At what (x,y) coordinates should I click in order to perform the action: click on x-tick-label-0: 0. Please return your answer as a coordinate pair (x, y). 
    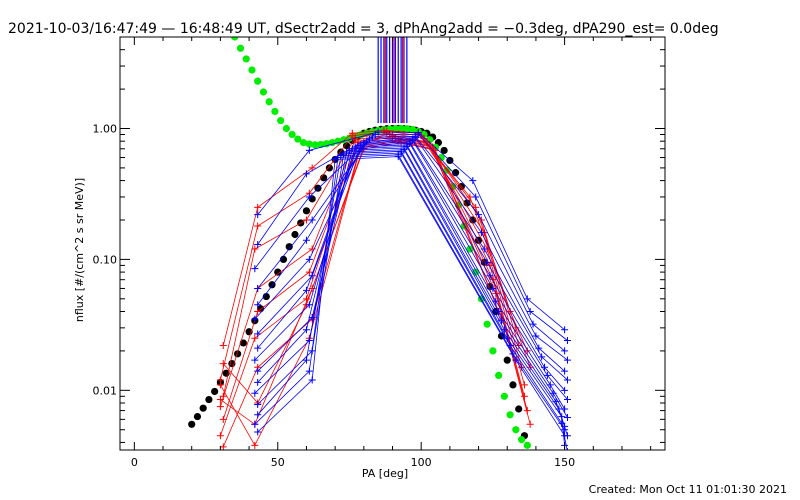
    Looking at the image, I should click on (134, 462).